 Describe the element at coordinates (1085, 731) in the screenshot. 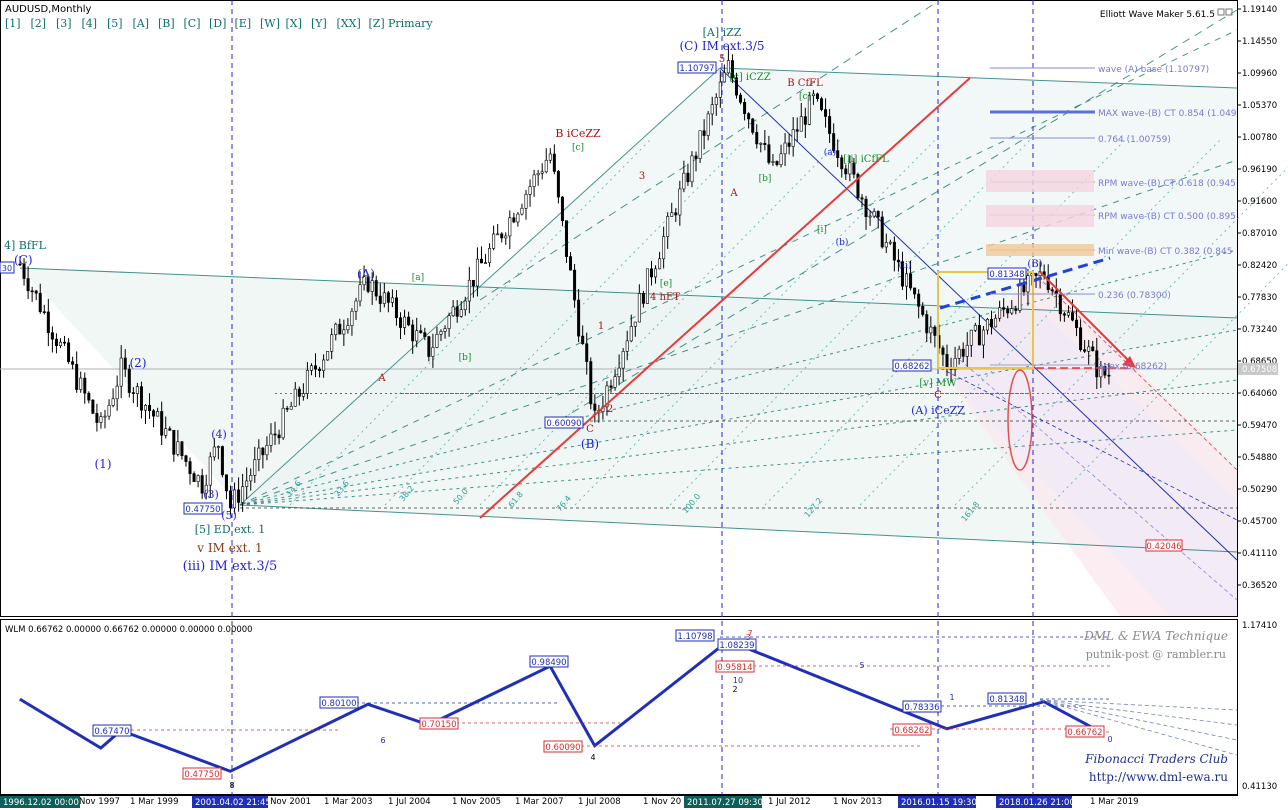

I see `wlm-box-red` at that location.